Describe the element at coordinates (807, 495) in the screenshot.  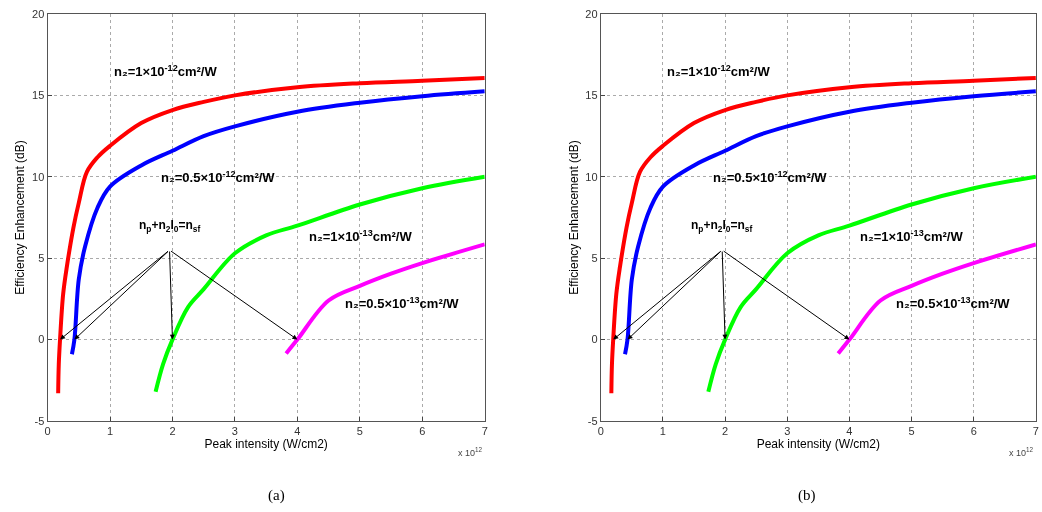
I see `text: (b)` at that location.